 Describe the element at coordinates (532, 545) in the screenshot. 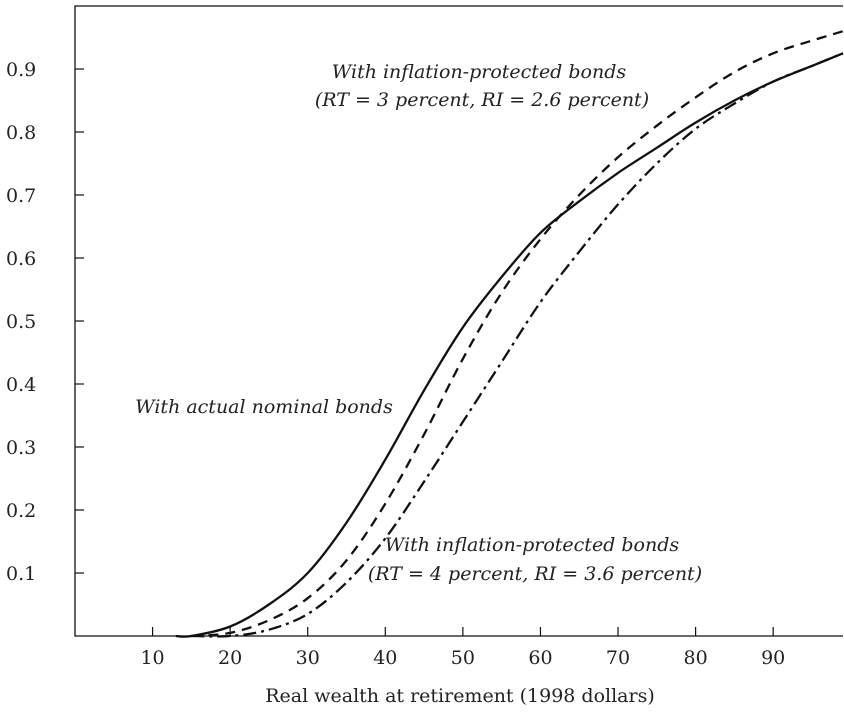

I see `annotation-inflation-protected-4-percent-line-1: With inflation-protected bonds` at that location.